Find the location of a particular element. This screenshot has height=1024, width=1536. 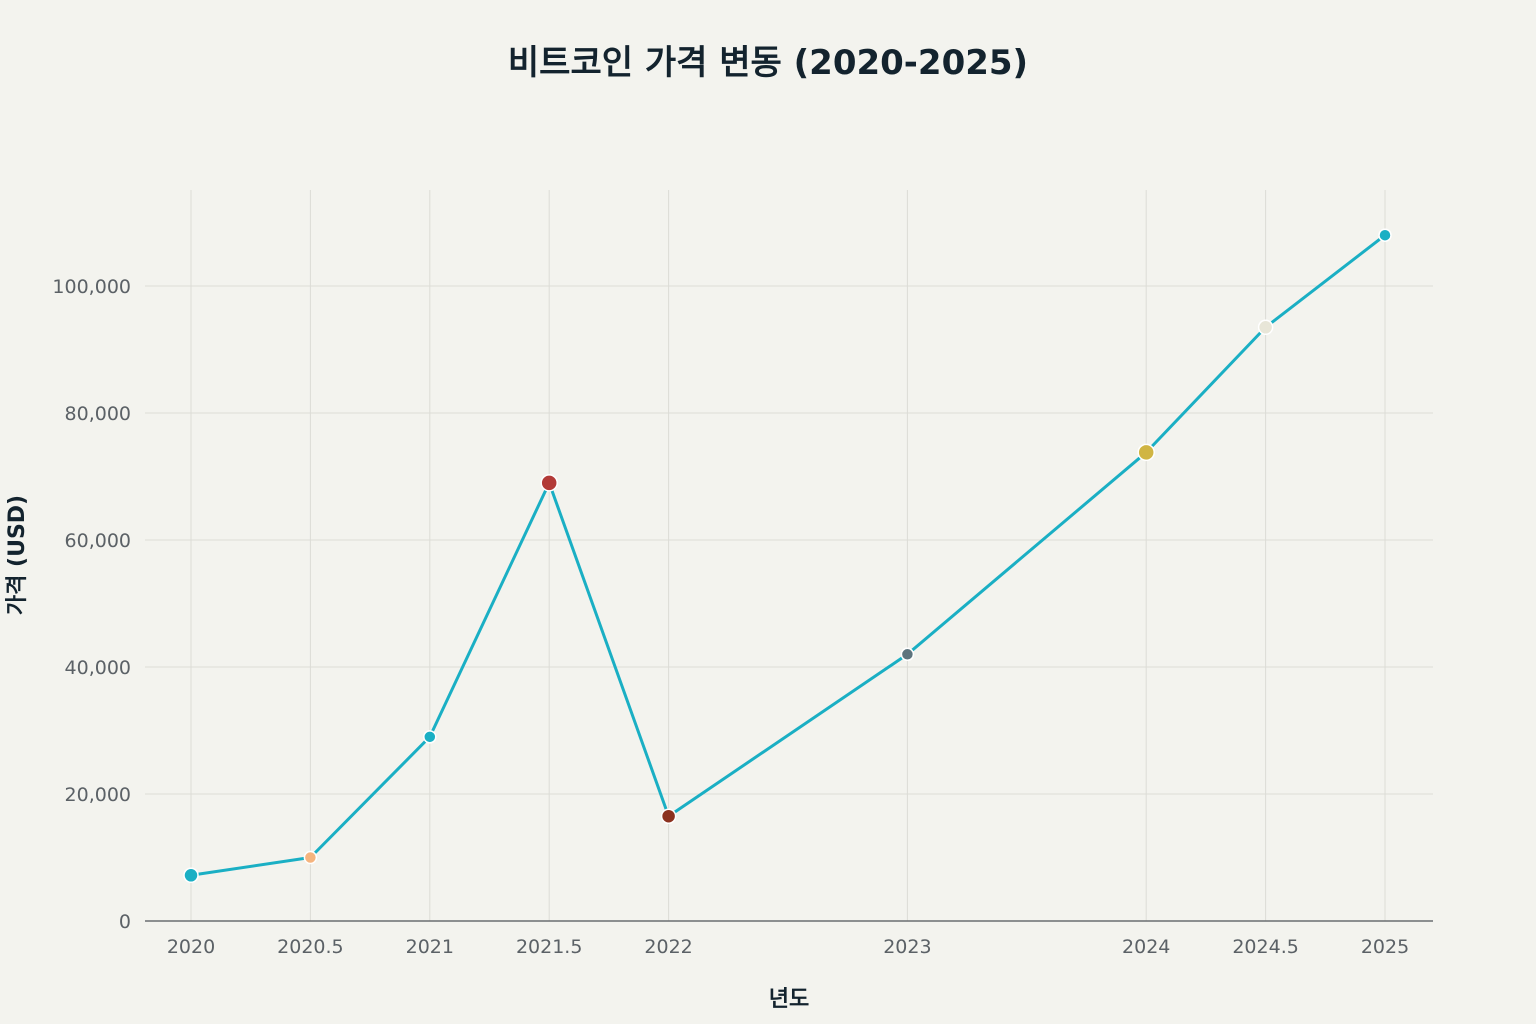

x-tick-label: 2024.5 is located at coordinates (1265, 947).